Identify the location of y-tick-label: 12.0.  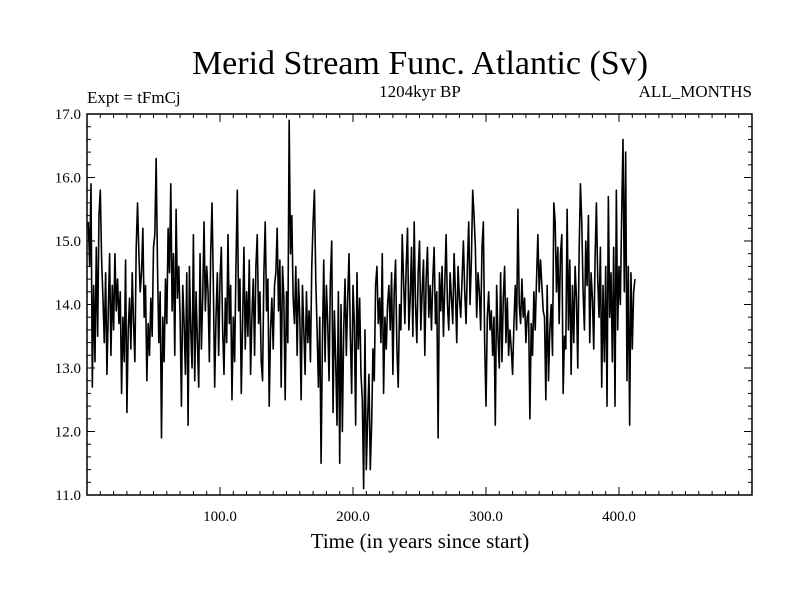
(68, 433).